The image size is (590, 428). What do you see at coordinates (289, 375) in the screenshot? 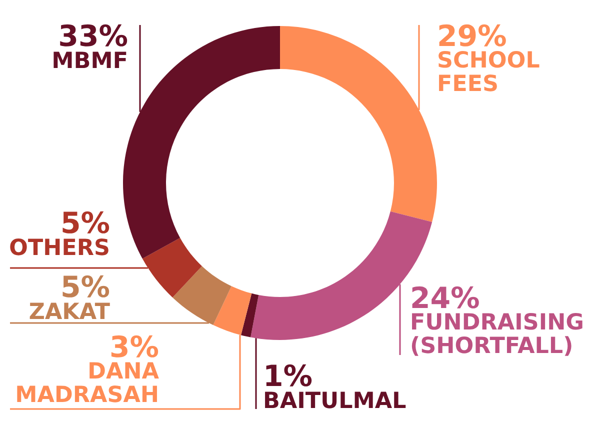
I see `data-label: 1%` at bounding box center [289, 375].